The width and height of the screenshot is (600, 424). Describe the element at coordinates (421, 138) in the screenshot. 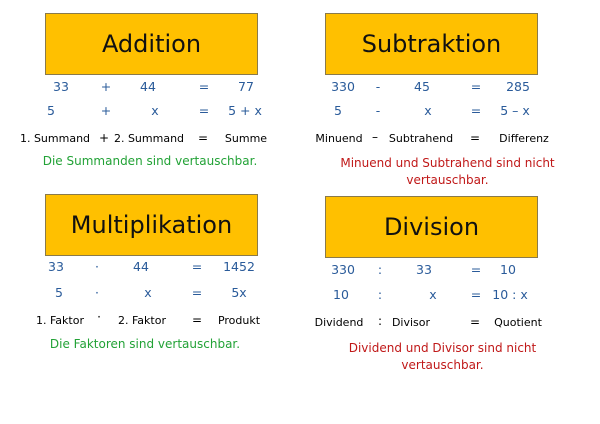

I see `subtraktion-term-2: Subtrahend` at that location.